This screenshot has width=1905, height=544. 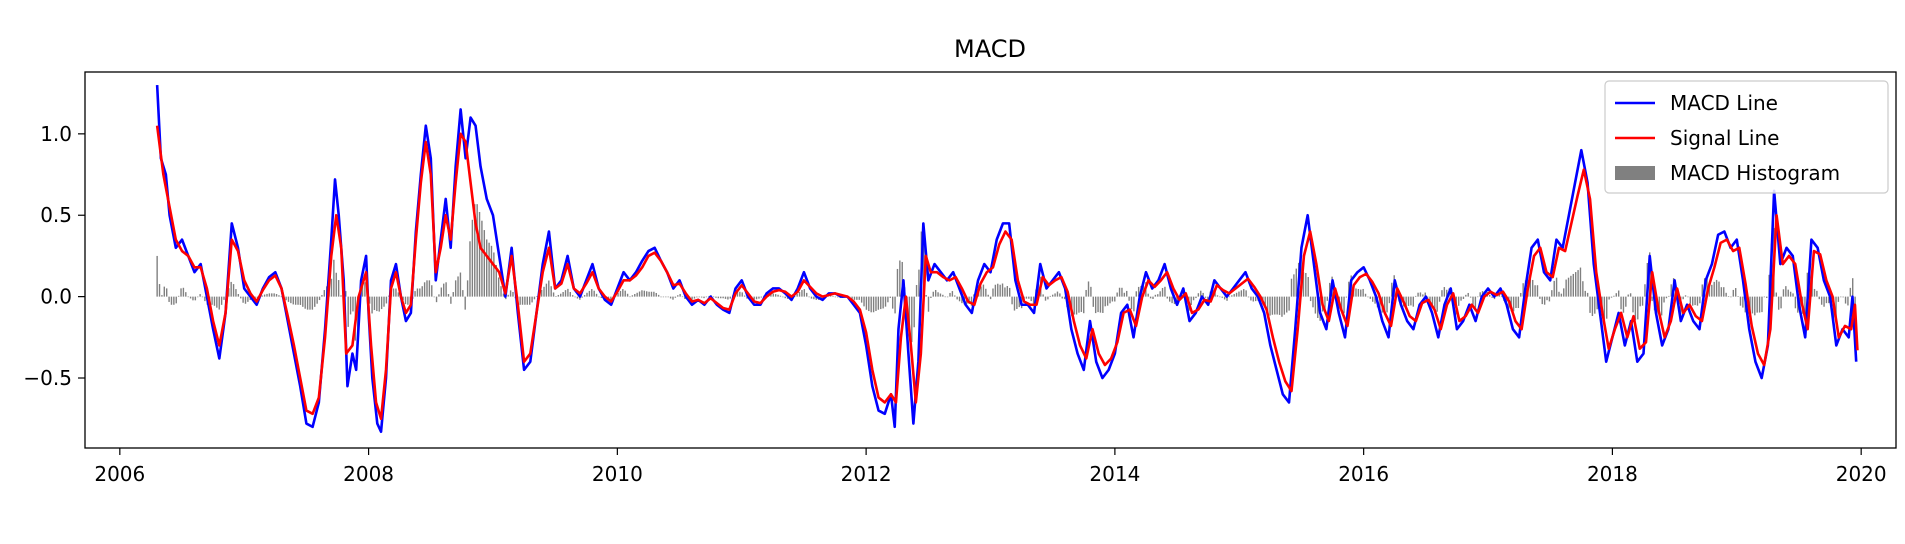 What do you see at coordinates (1612, 474) in the screenshot?
I see `x-tick-label: 2018` at bounding box center [1612, 474].